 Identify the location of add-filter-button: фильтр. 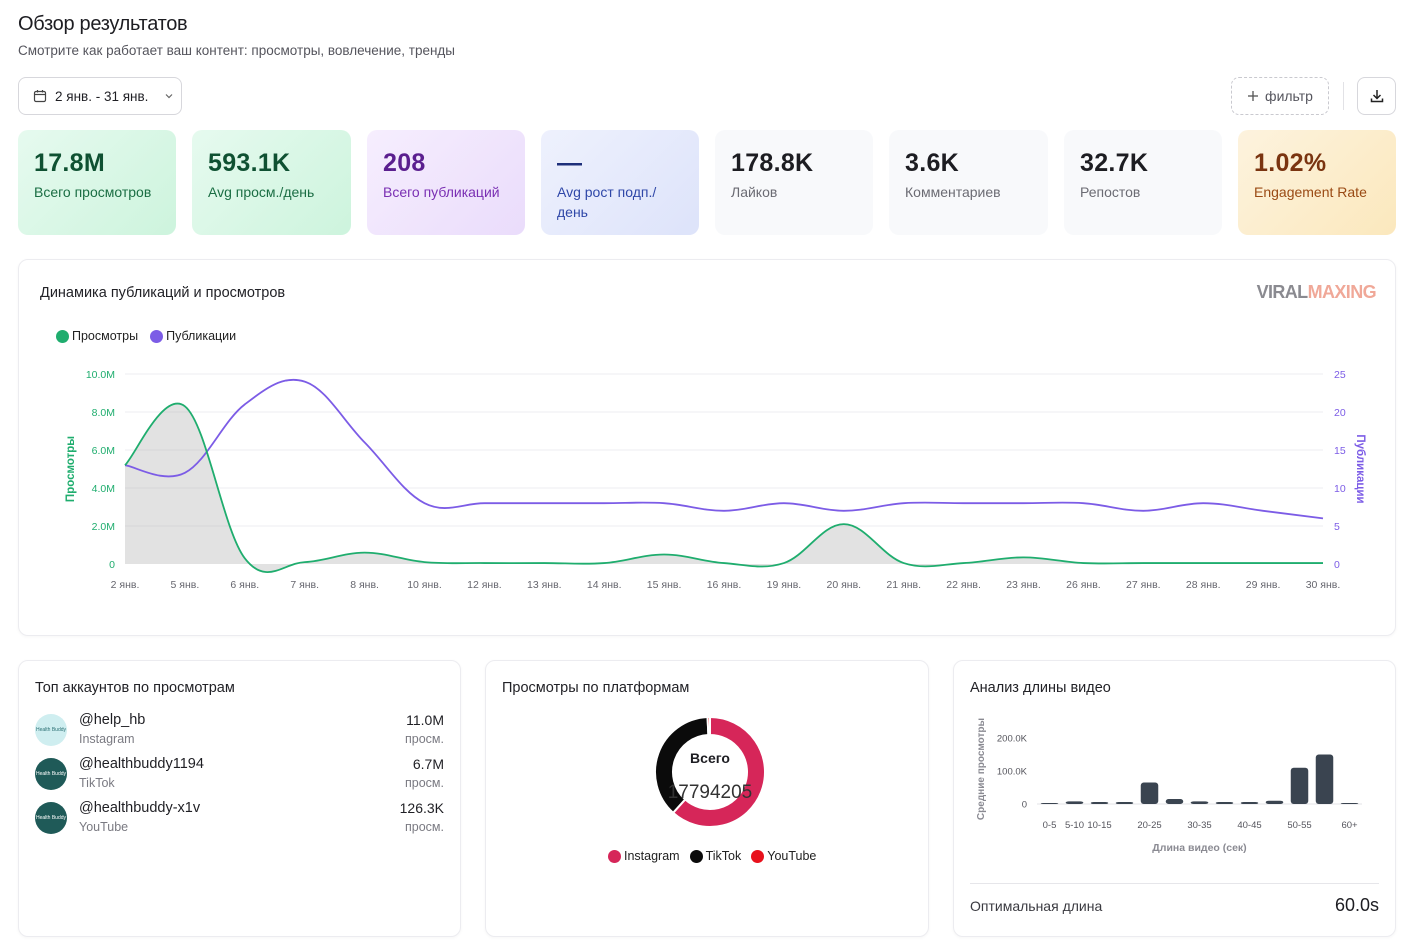
(1280, 96).